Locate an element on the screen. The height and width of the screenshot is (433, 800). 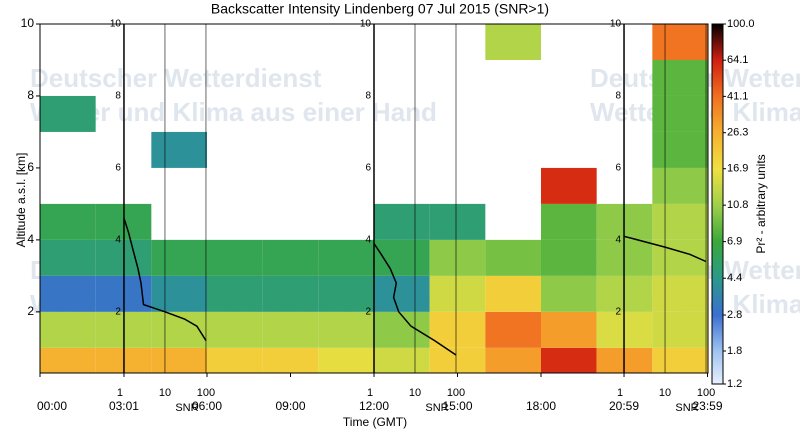
y-tick-label: 2 is located at coordinates (30, 311).